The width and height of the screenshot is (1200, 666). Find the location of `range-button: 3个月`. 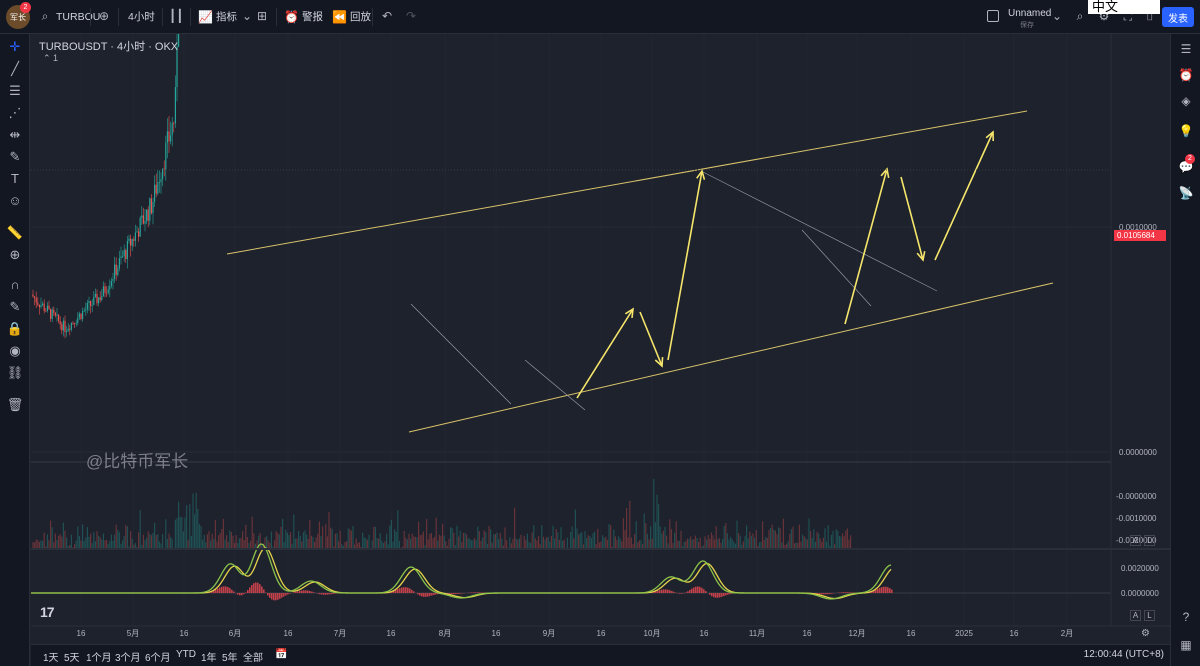

range-button: 3个月 is located at coordinates (128, 658).